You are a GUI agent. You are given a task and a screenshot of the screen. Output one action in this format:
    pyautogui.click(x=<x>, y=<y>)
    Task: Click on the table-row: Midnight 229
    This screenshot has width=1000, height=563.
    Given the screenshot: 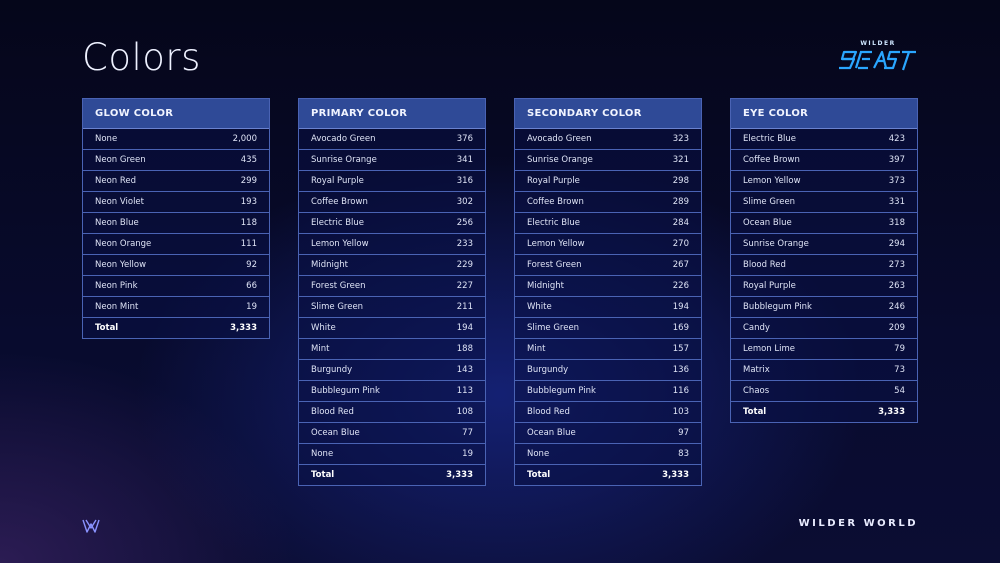 What is the action you would take?
    pyautogui.click(x=392, y=265)
    